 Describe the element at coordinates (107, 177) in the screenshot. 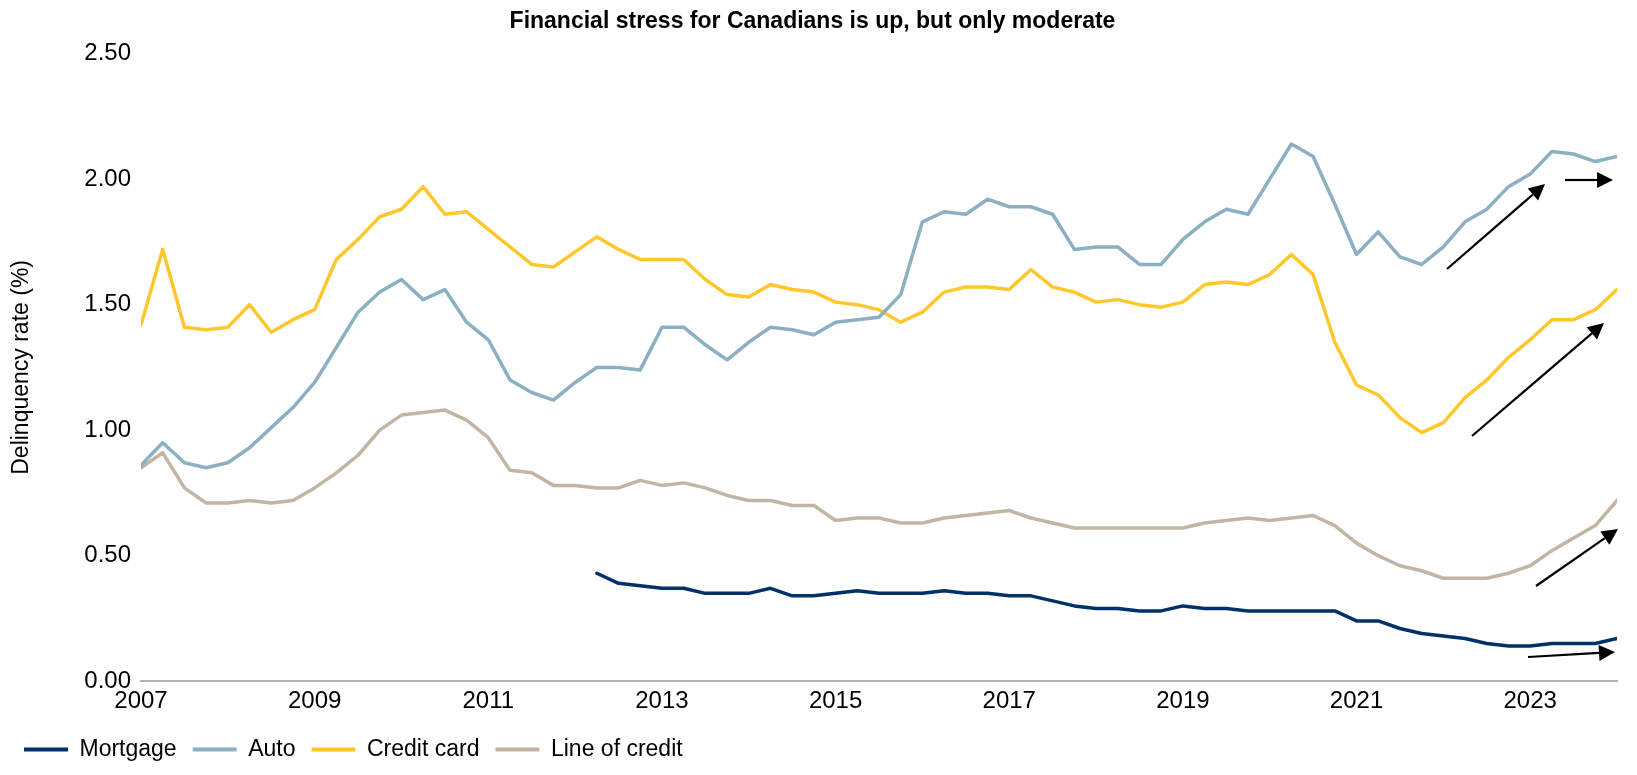

I see `y-tick-label: 2.00` at that location.